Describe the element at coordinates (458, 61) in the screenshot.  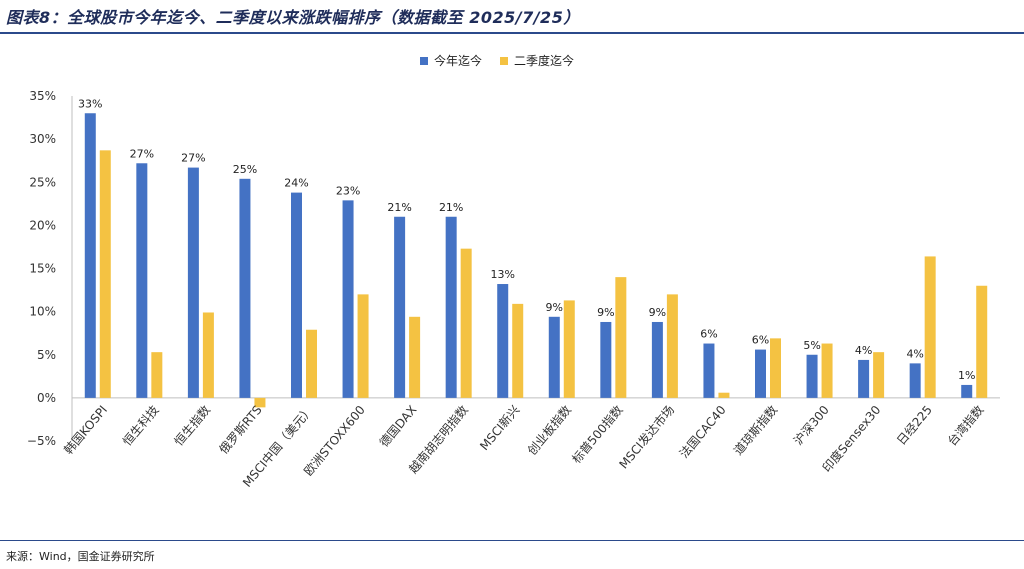
I see `legend-label-ytd: 今年迄今` at that location.